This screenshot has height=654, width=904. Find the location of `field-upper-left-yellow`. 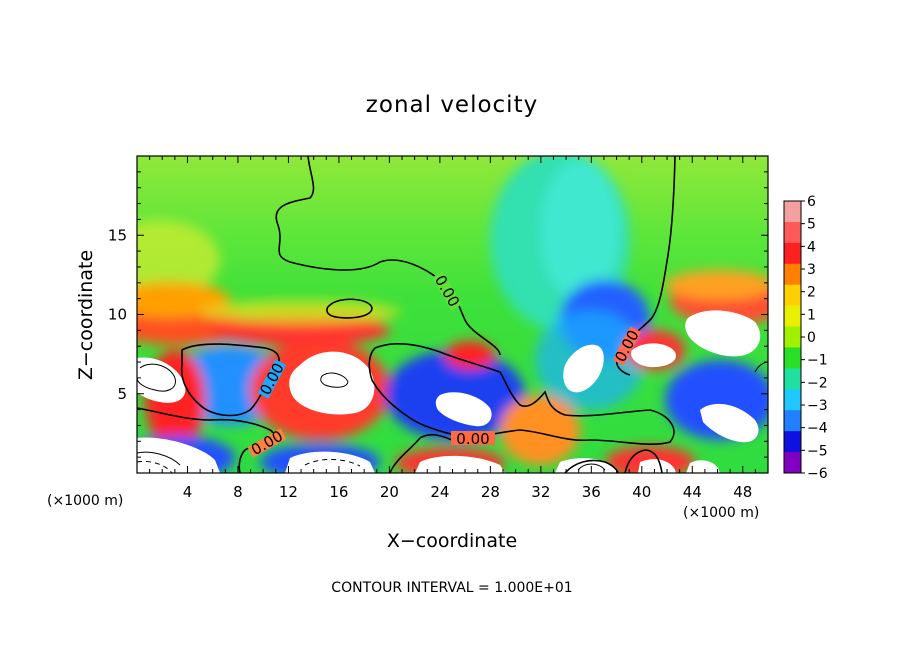

field-upper-left-yellow is located at coordinates (178, 260).